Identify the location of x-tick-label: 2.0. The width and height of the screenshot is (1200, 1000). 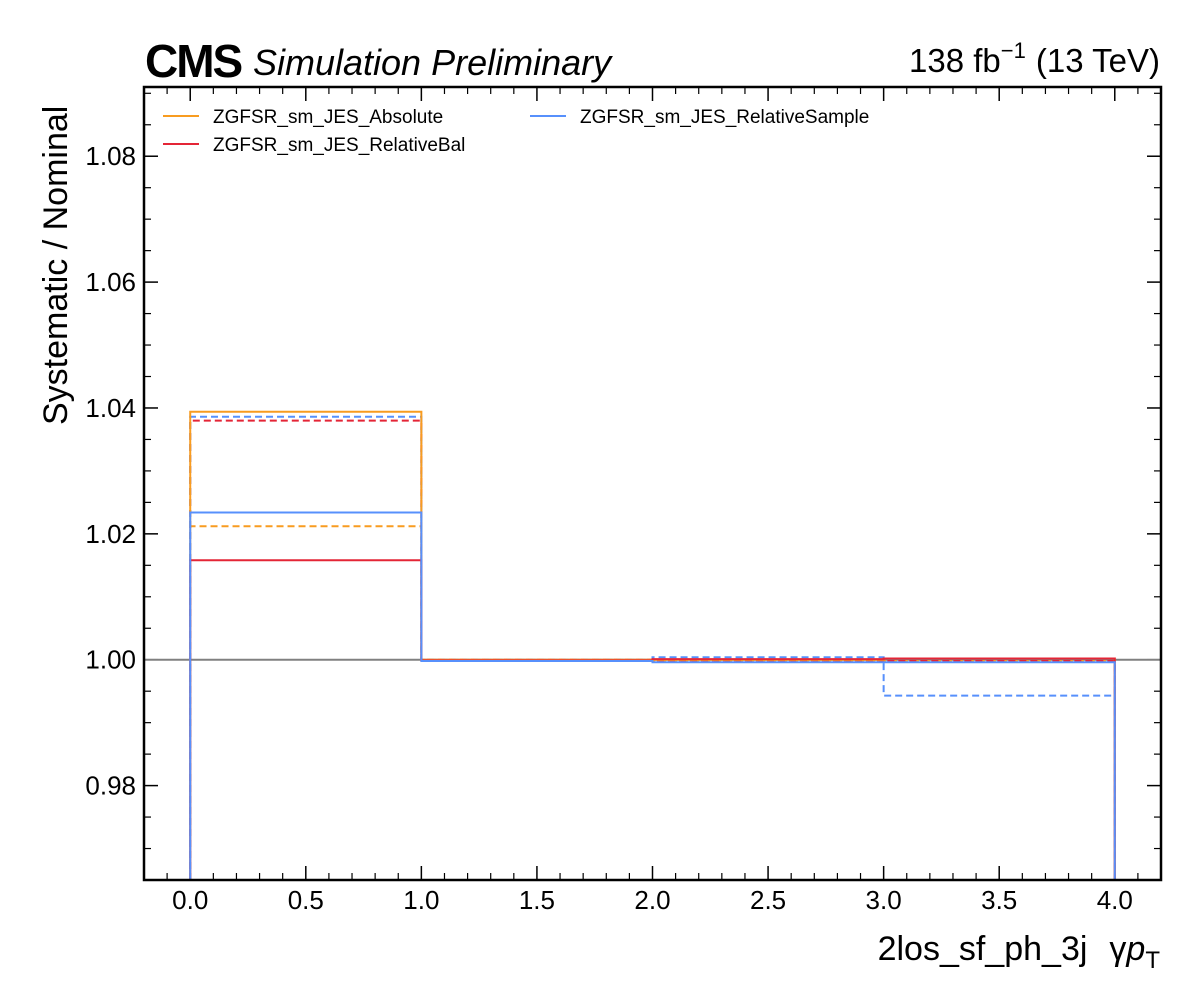
(652, 900).